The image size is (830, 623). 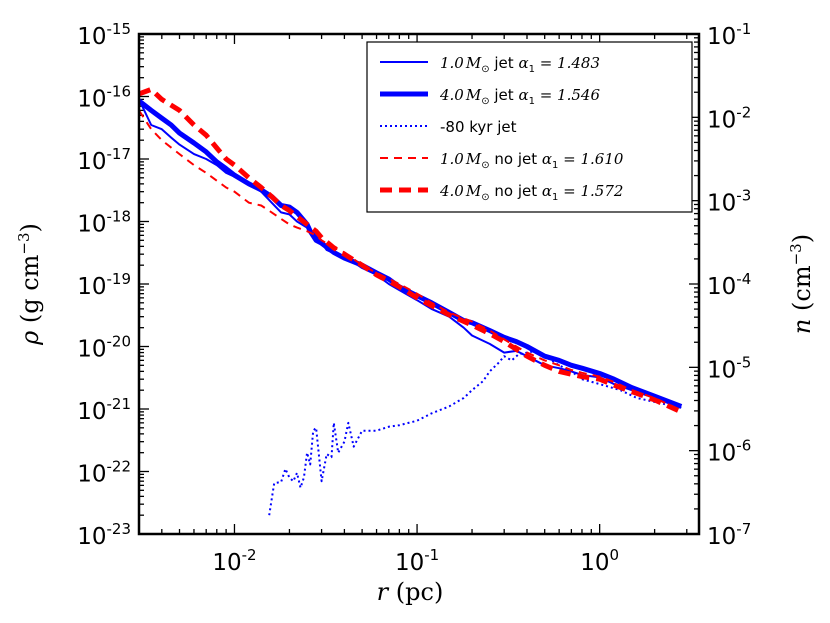 I want to click on x-axis-label: r (pc), so click(x=410, y=592).